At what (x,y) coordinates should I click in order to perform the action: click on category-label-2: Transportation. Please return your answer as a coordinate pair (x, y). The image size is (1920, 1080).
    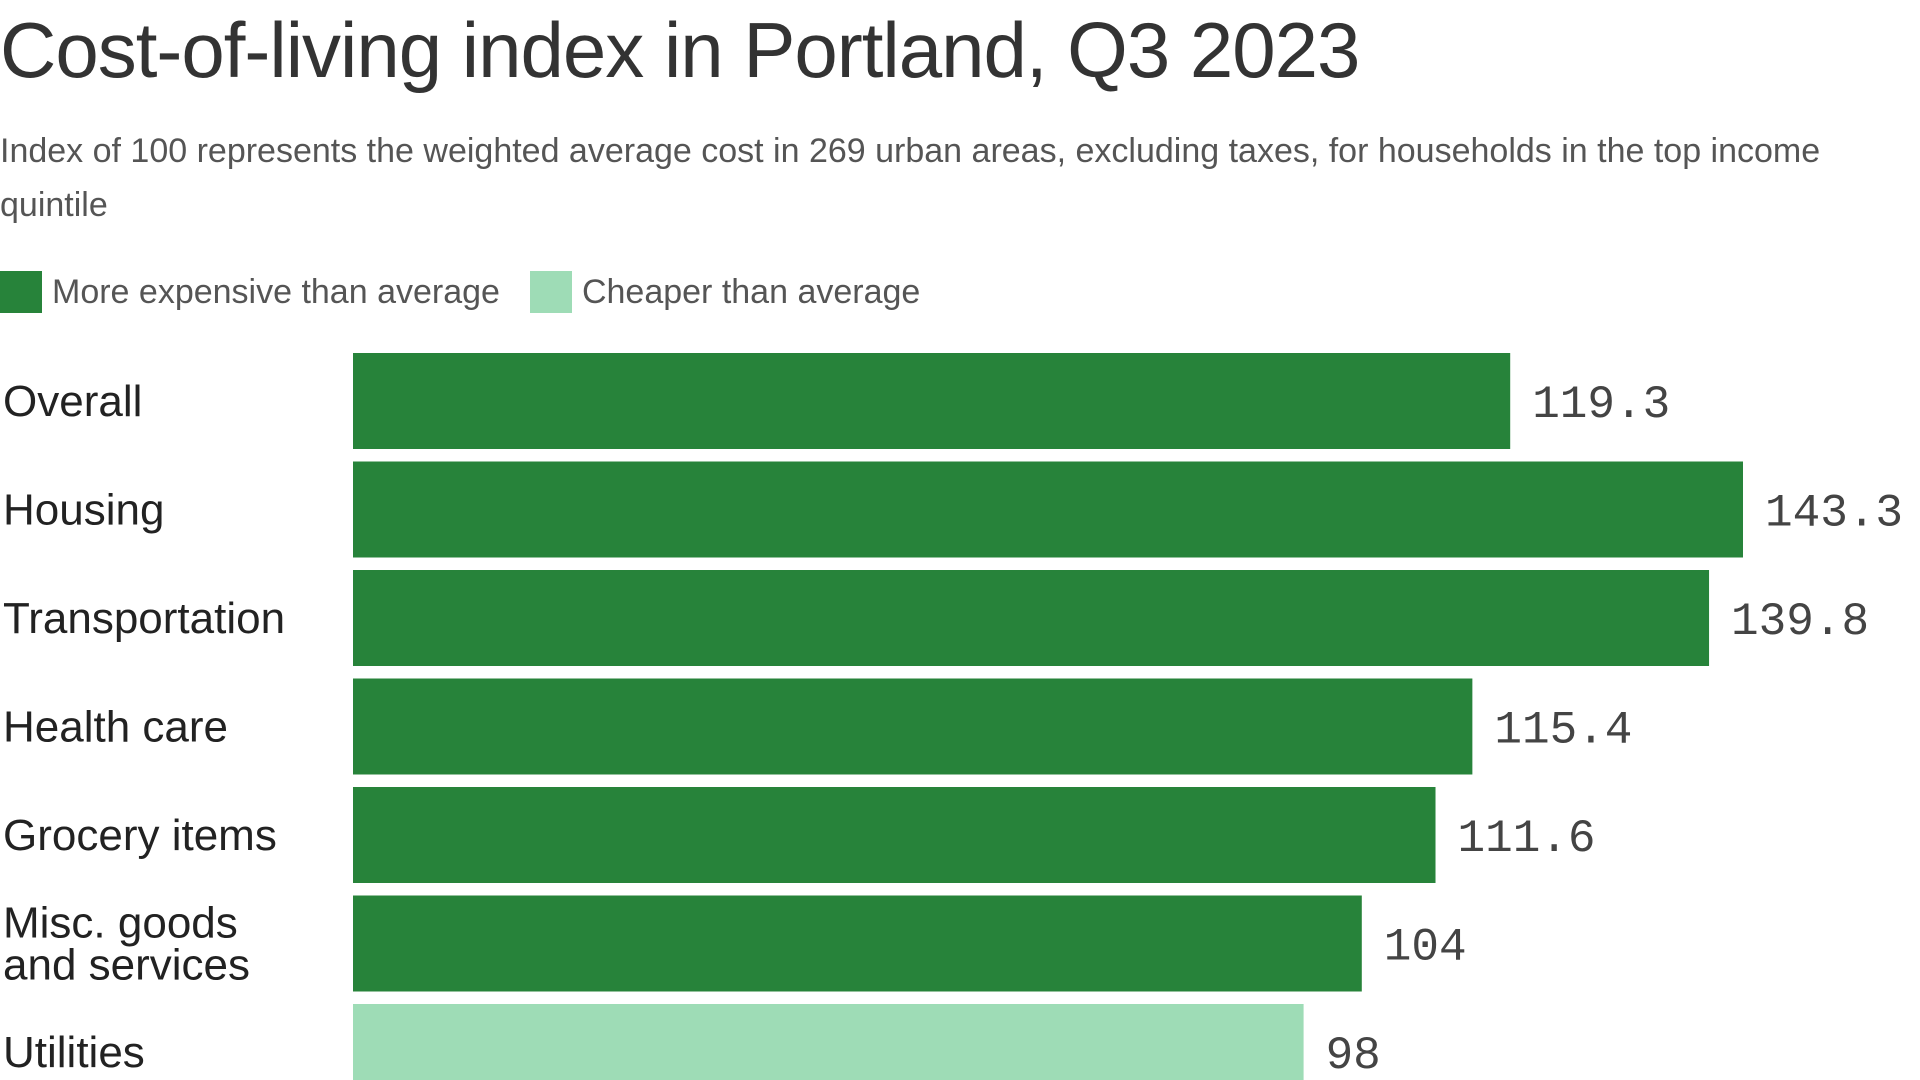
    Looking at the image, I should click on (144, 618).